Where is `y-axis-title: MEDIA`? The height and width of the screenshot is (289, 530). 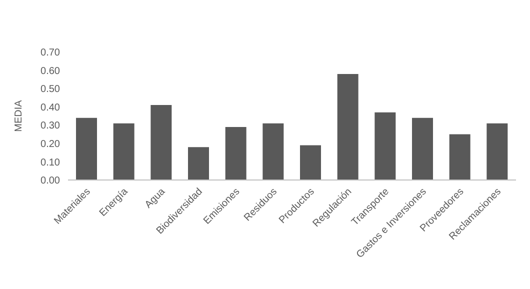 y-axis-title: MEDIA is located at coordinates (19, 116).